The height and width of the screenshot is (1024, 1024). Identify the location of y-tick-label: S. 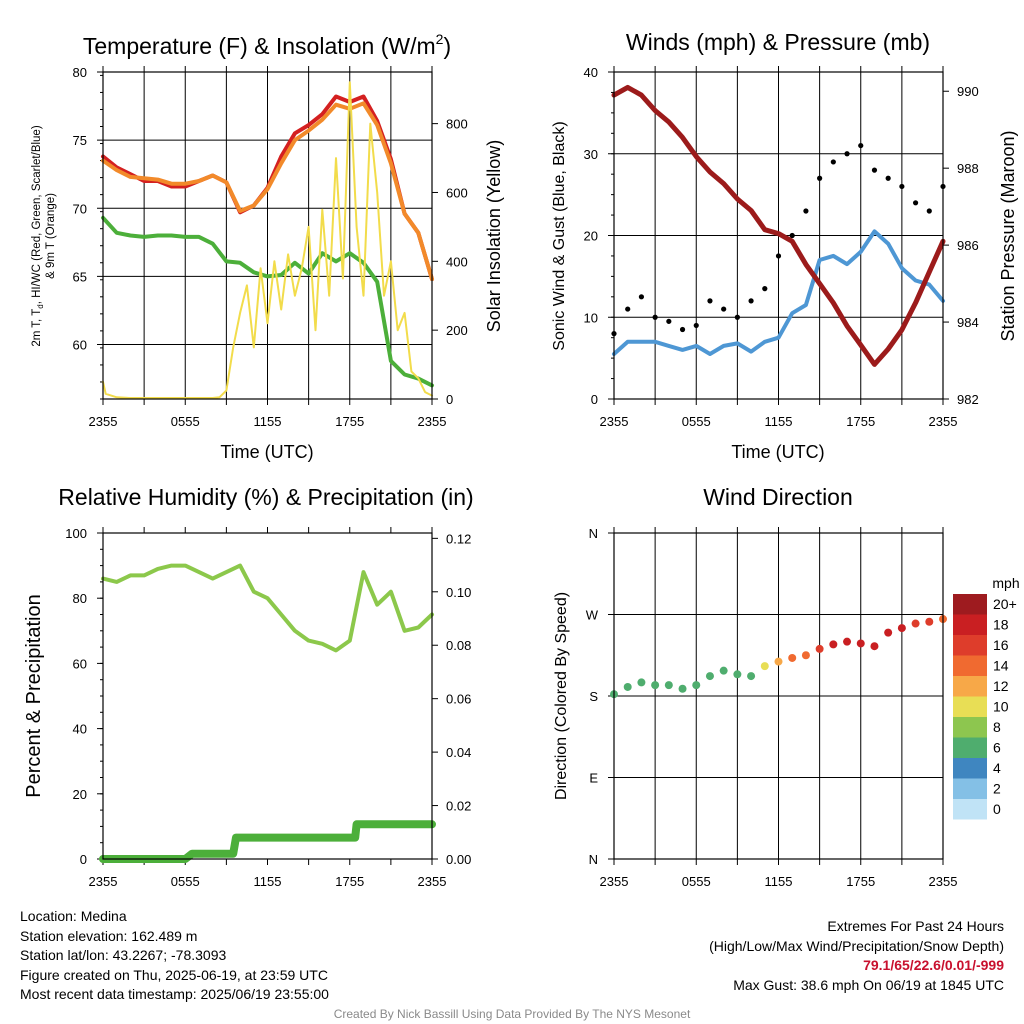
(593, 696).